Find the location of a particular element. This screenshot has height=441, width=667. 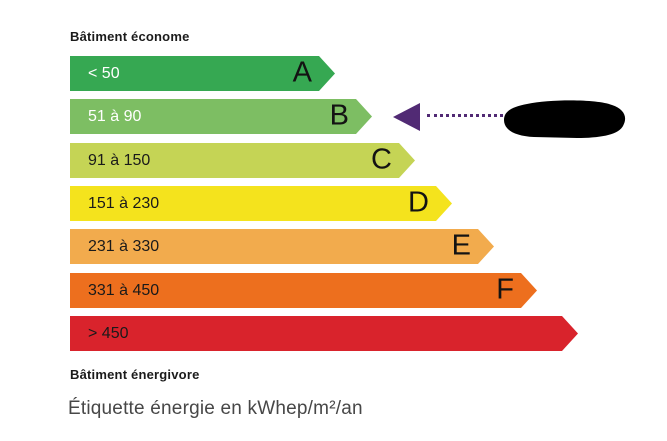

range-label-a: < 50 is located at coordinates (104, 73).